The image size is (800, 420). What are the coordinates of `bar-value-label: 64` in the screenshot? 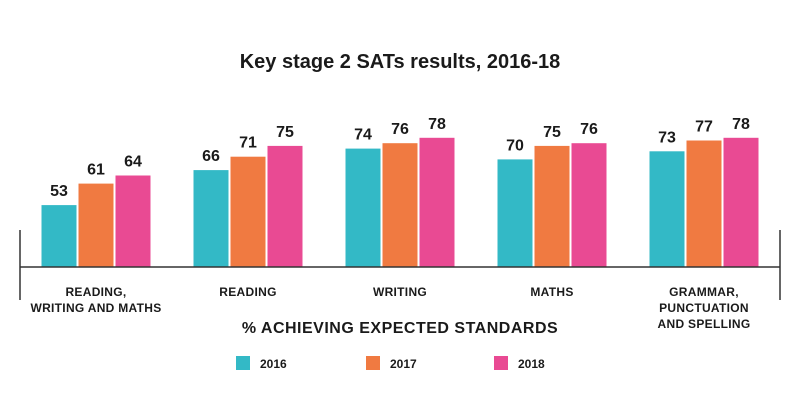 It's located at (133, 162).